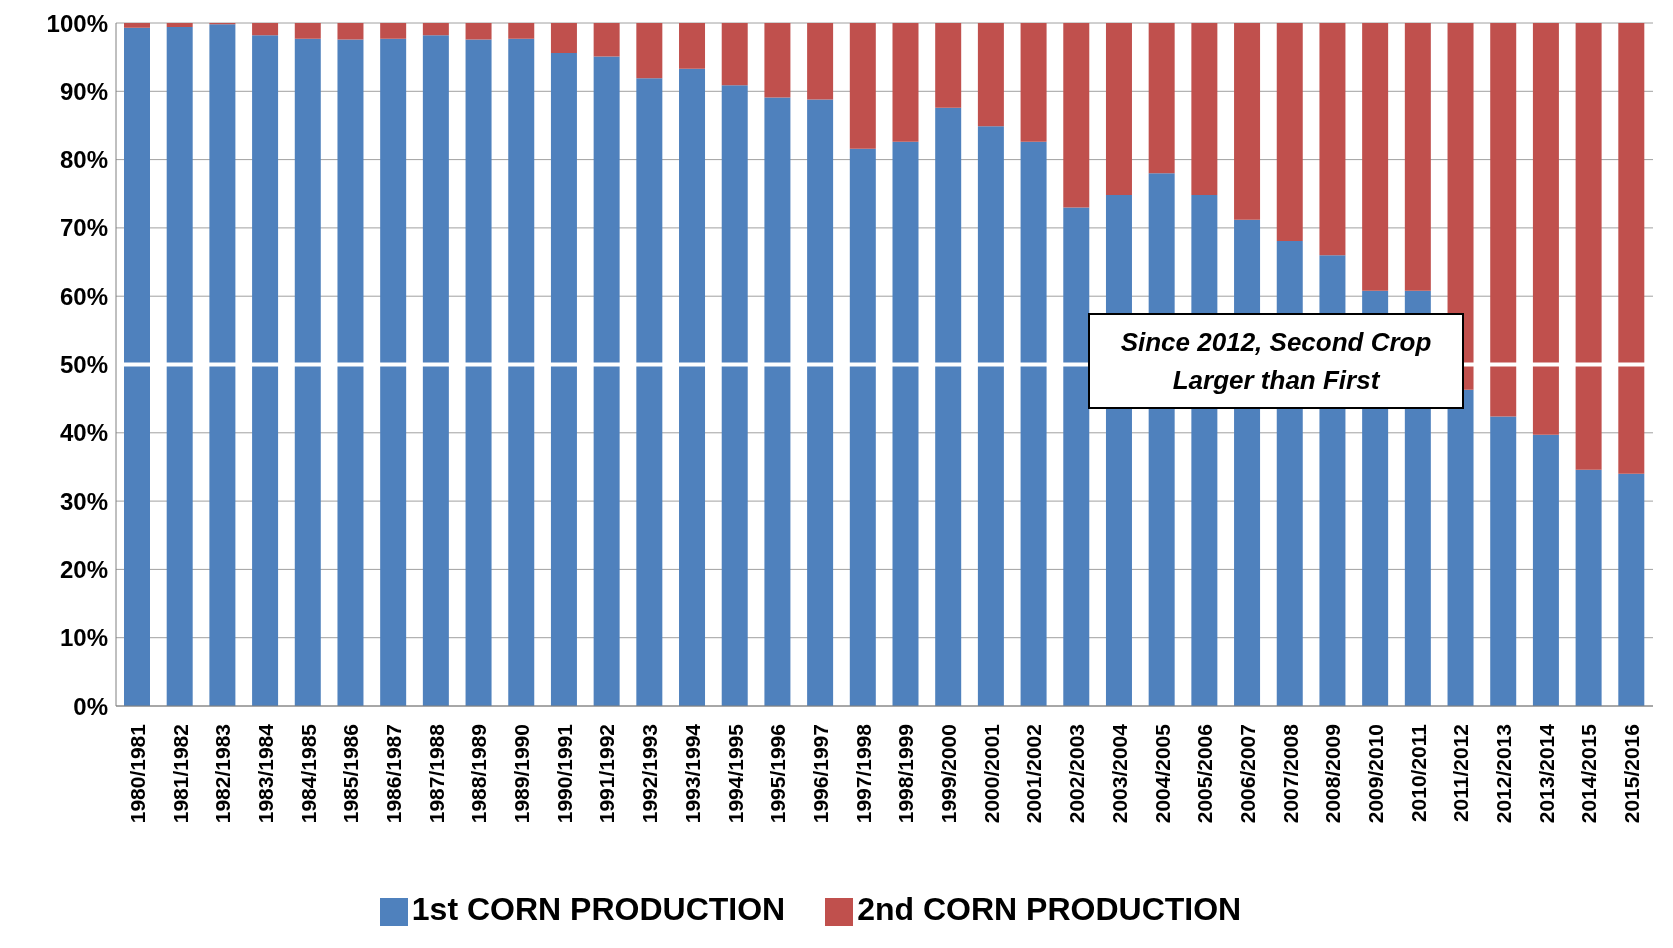 The height and width of the screenshot is (948, 1673). Describe the element at coordinates (863, 773) in the screenshot. I see `x-tick-label: 1997/1998` at that location.